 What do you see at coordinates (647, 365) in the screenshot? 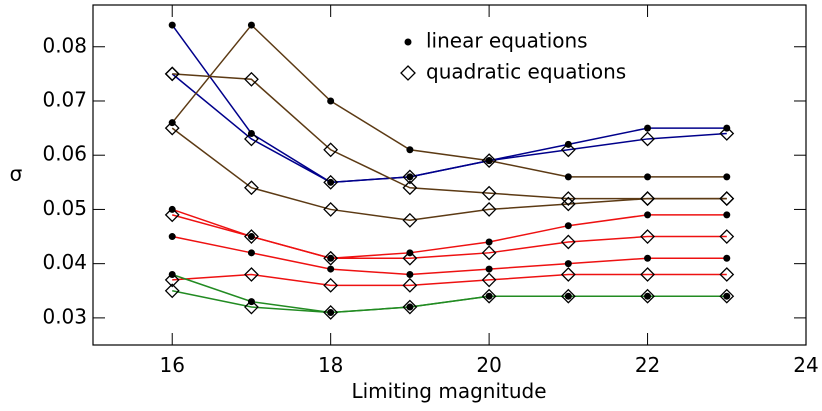
I see `x-tick-label: 22` at bounding box center [647, 365].